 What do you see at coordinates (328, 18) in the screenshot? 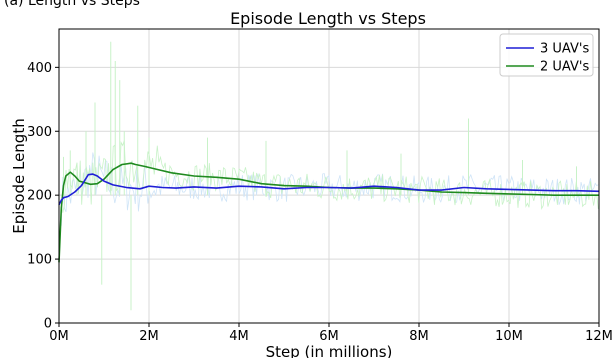
I see `chart-title: Episode Length vs Steps` at bounding box center [328, 18].